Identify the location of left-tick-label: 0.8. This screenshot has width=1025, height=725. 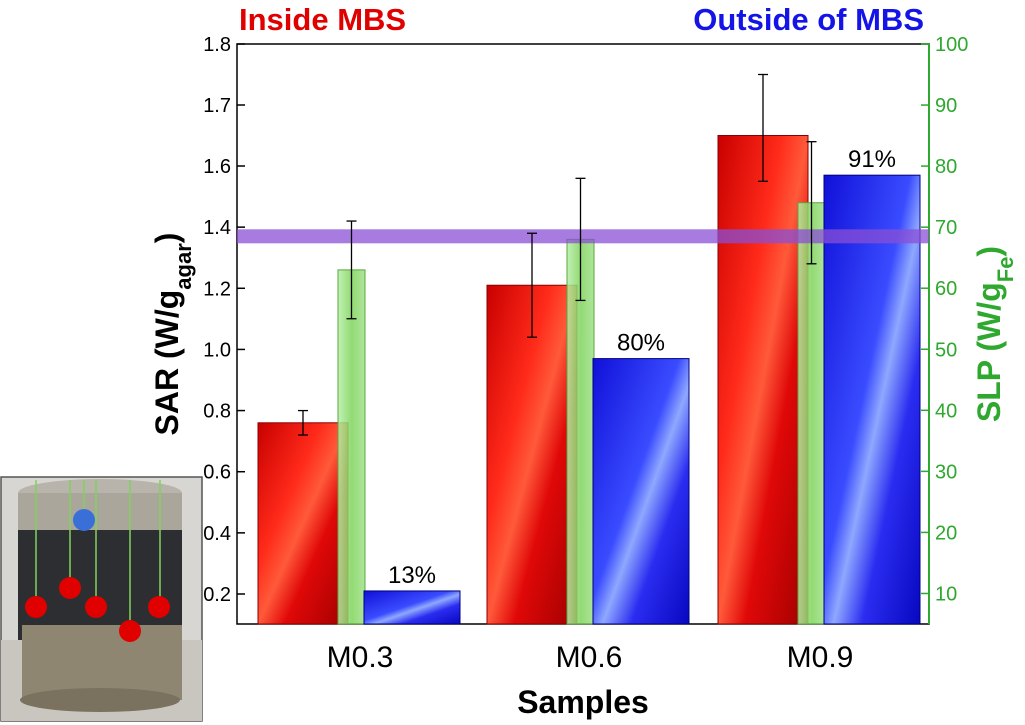
(217, 412).